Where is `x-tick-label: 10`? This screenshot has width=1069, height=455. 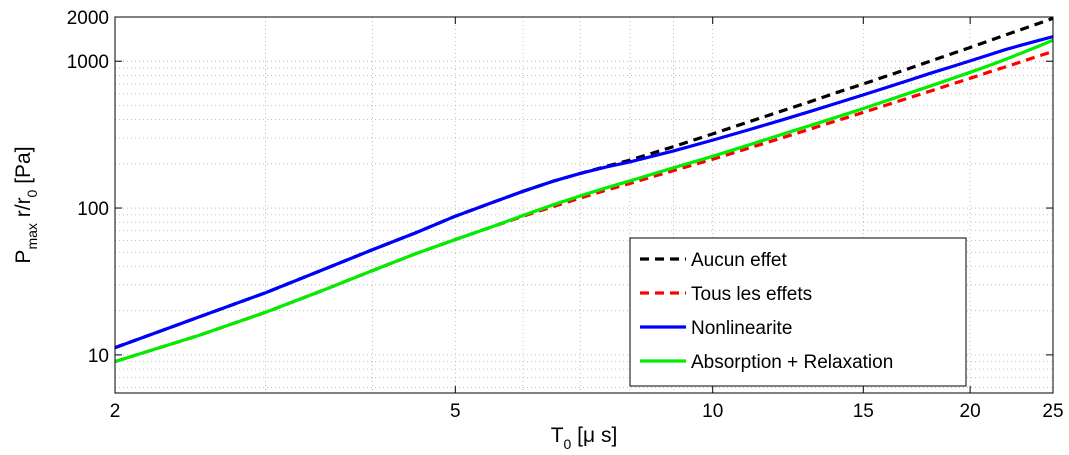
x-tick-label: 10 is located at coordinates (712, 411).